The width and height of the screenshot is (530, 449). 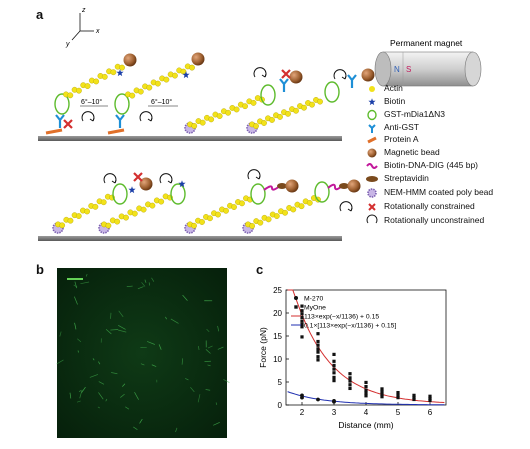 What do you see at coordinates (372, 179) in the screenshot?
I see `streptavidin-icon` at bounding box center [372, 179].